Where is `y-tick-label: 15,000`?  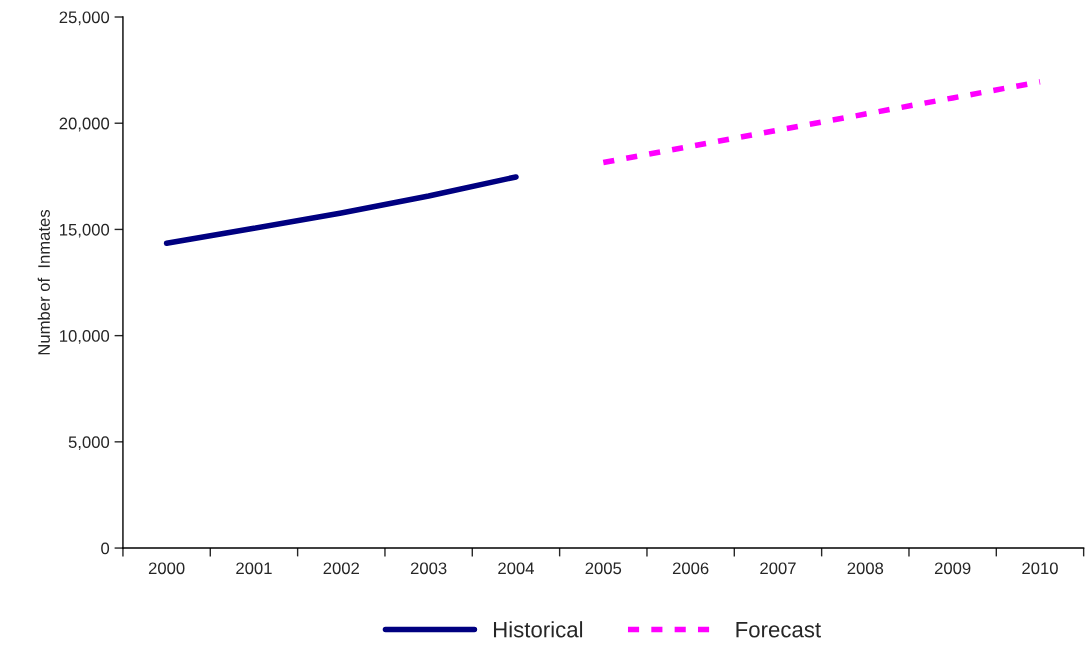 y-tick-label: 15,000 is located at coordinates (85, 230).